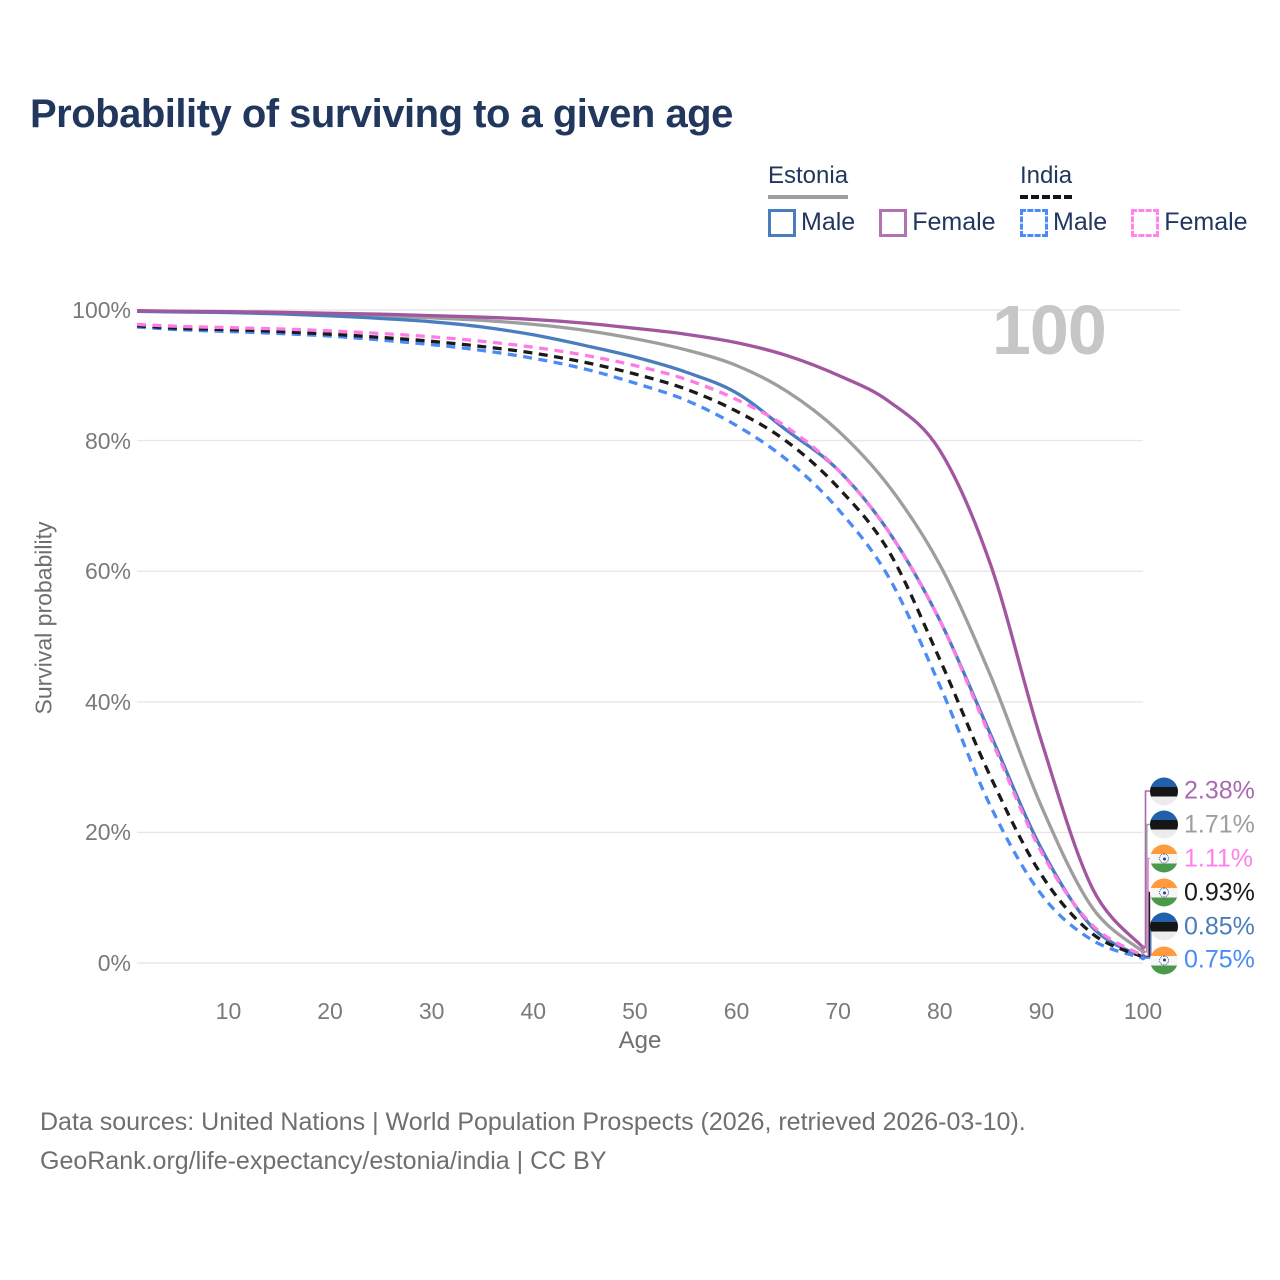 The image size is (1280, 1280). Describe the element at coordinates (1143, 947) in the screenshot. I see `series-endpoint-estonia_female` at that location.